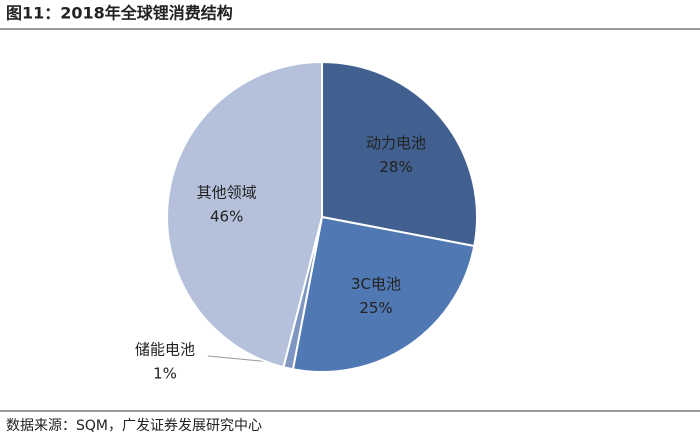 Image resolution: width=700 pixels, height=439 pixels. Describe the element at coordinates (226, 216) in the screenshot. I see `slice-value-label: 46%` at that location.